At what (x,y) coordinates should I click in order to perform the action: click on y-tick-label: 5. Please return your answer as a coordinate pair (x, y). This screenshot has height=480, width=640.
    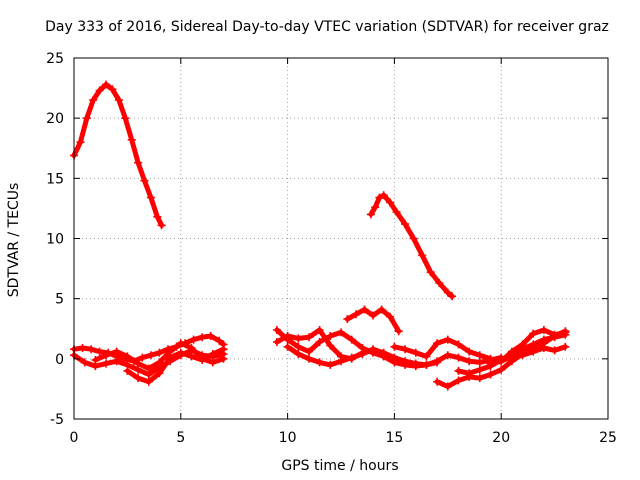
    Looking at the image, I should click on (59, 300).